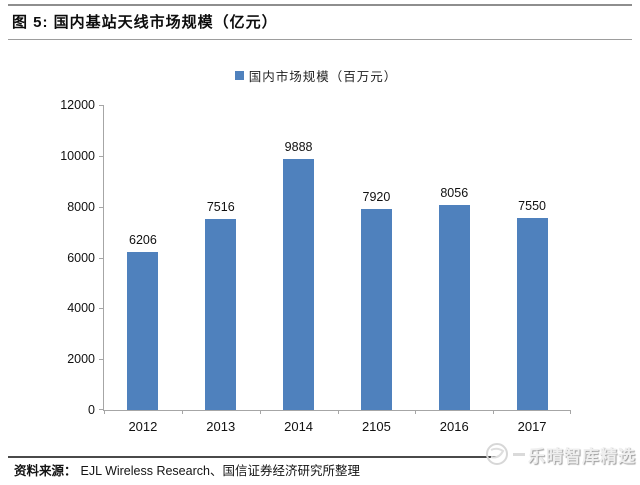 The height and width of the screenshot is (485, 640). I want to click on y-tick-label: 2000, so click(81, 359).